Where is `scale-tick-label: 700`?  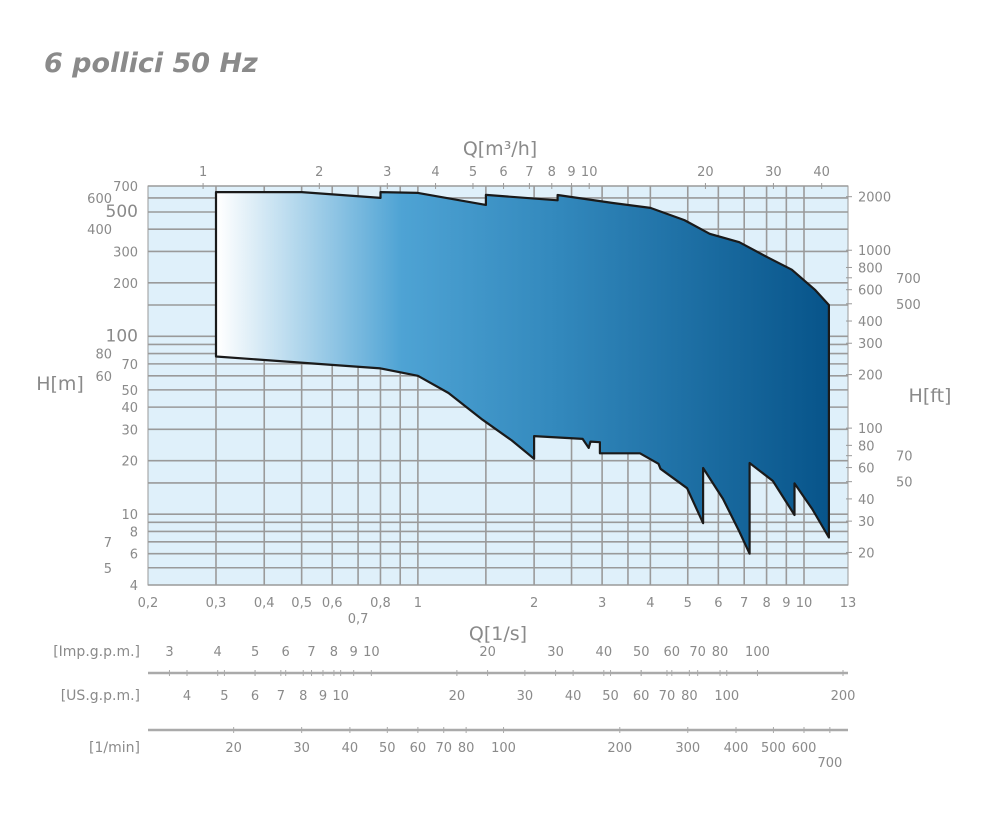 scale-tick-label: 700 is located at coordinates (829, 763).